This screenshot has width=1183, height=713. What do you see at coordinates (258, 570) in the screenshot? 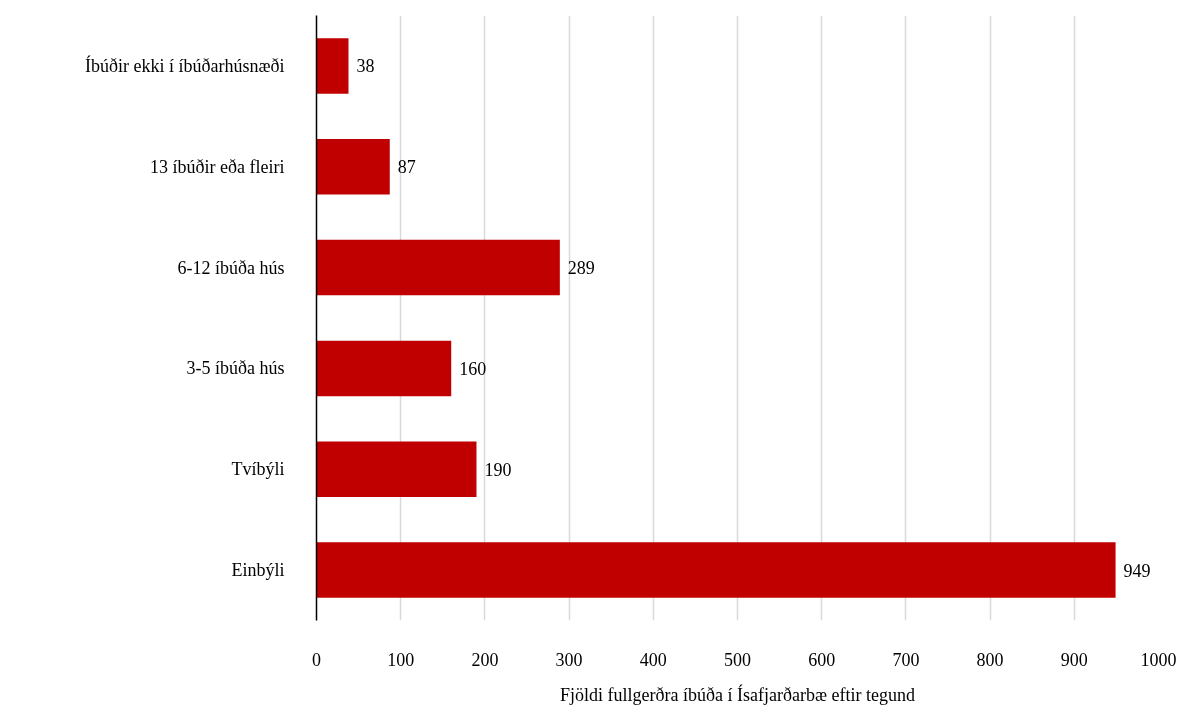
I see `y-tick-label: Einbýli` at bounding box center [258, 570].